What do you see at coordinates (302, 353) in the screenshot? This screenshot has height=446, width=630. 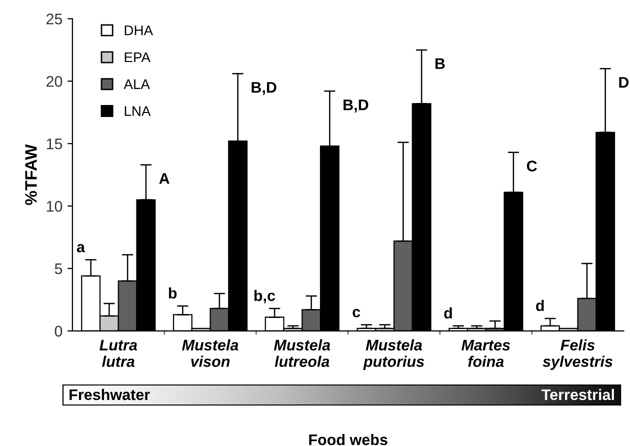 I see `x-tick-label: Mustela lutreola` at bounding box center [302, 353].